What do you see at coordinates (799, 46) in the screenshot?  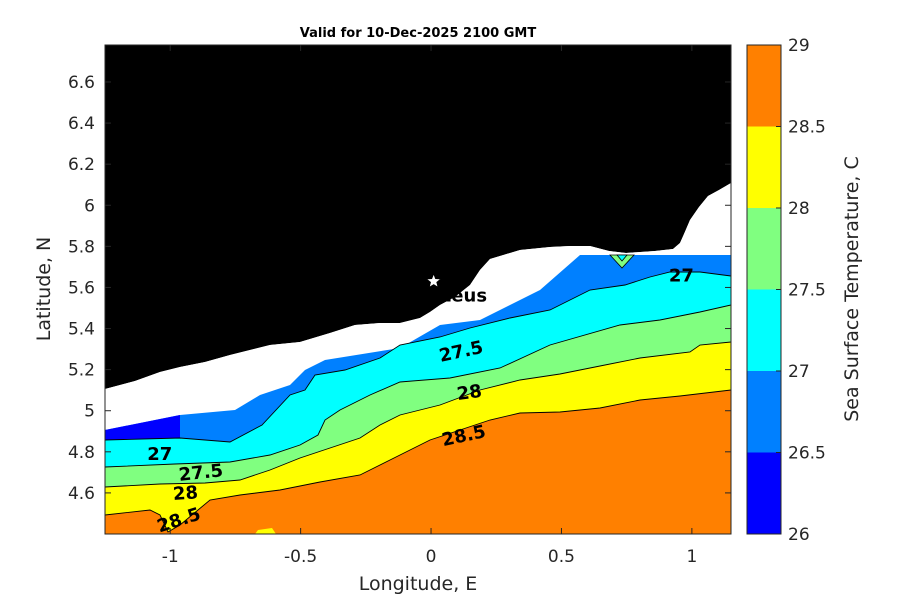 I see `colorbar-tick-label: 29` at bounding box center [799, 46].